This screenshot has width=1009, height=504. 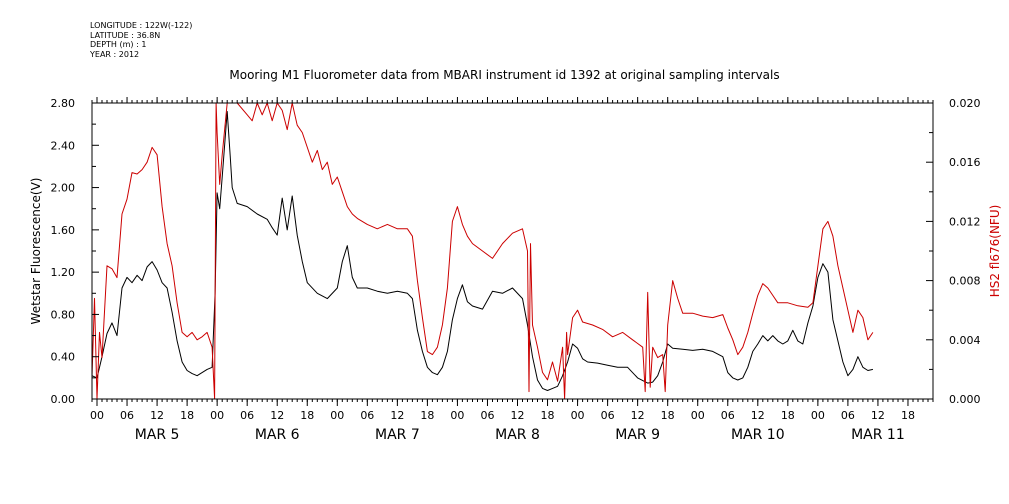 What do you see at coordinates (63, 357) in the screenshot?
I see `y-left-tick-label: 0.40` at bounding box center [63, 357].